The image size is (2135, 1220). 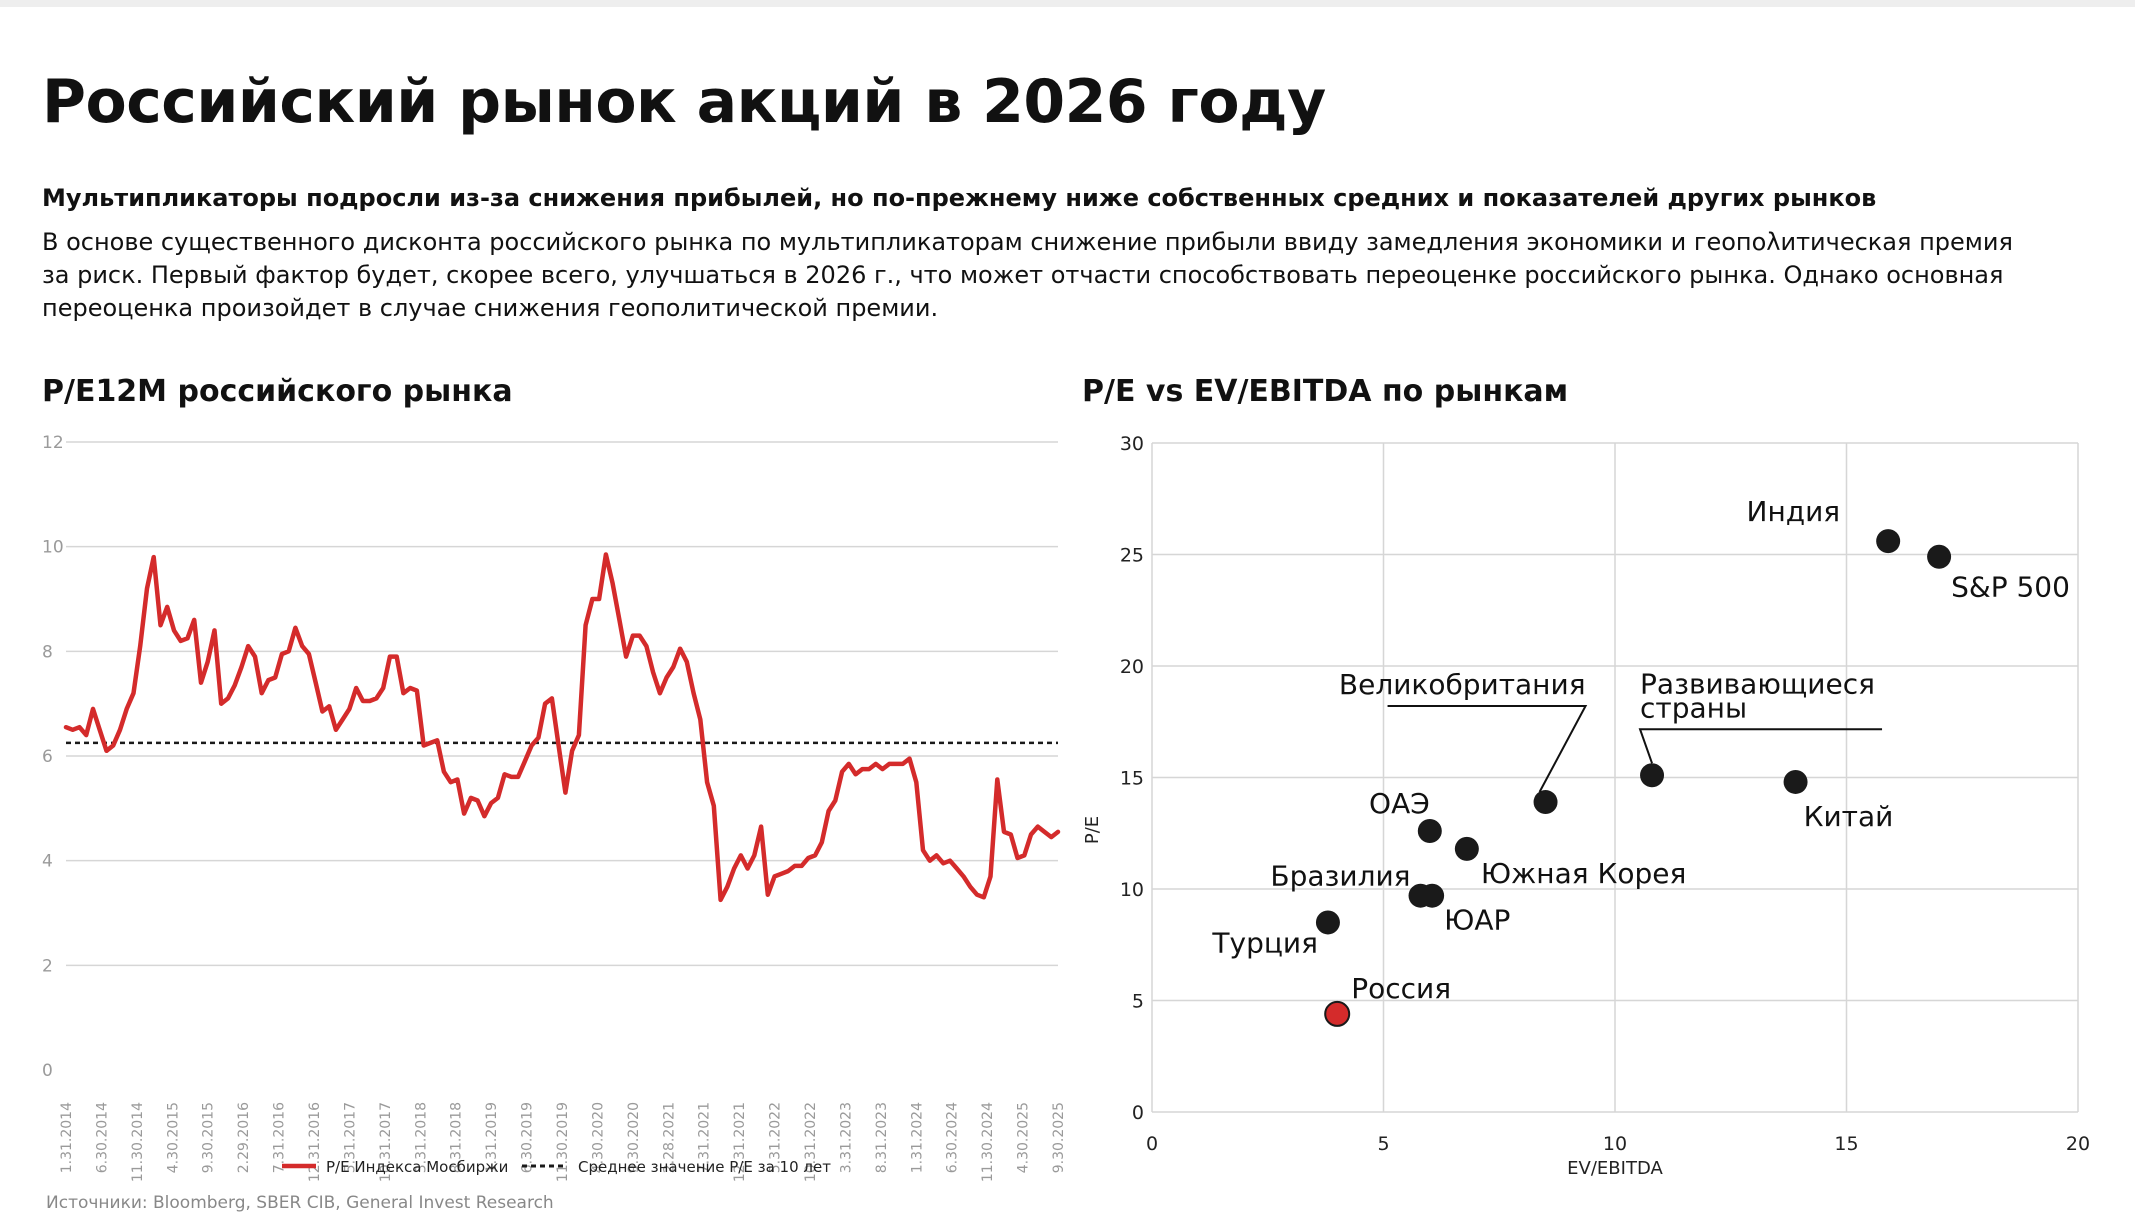 What do you see at coordinates (882, 1137) in the screenshot?
I see `x-tick-label: 8.31.2023` at bounding box center [882, 1137].